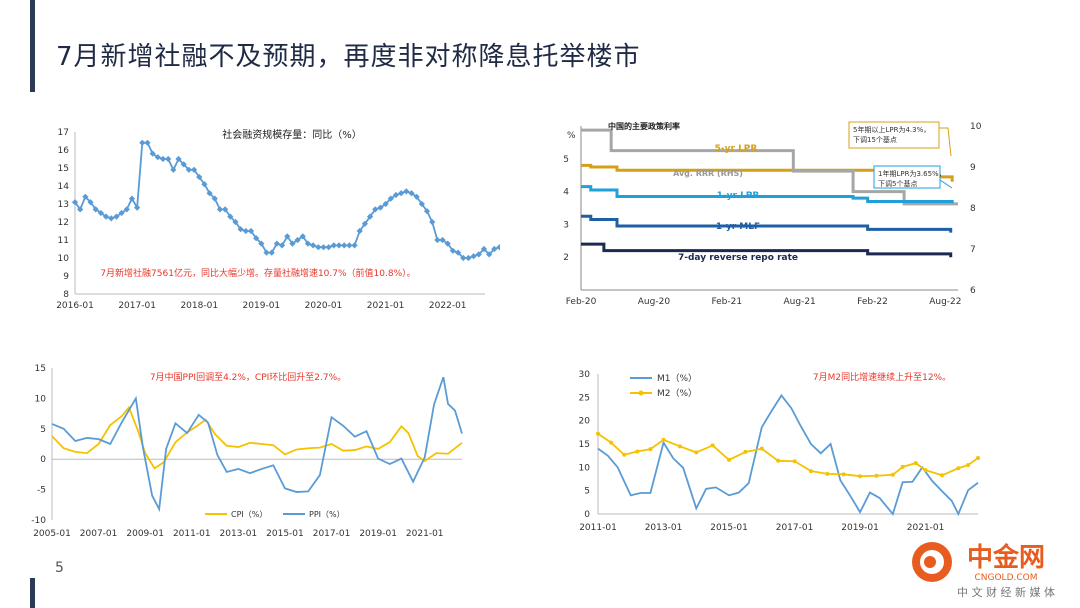 The image size is (1080, 608). What do you see at coordinates (677, 378) in the screenshot?
I see `legend-label: M1（%）` at bounding box center [677, 378].